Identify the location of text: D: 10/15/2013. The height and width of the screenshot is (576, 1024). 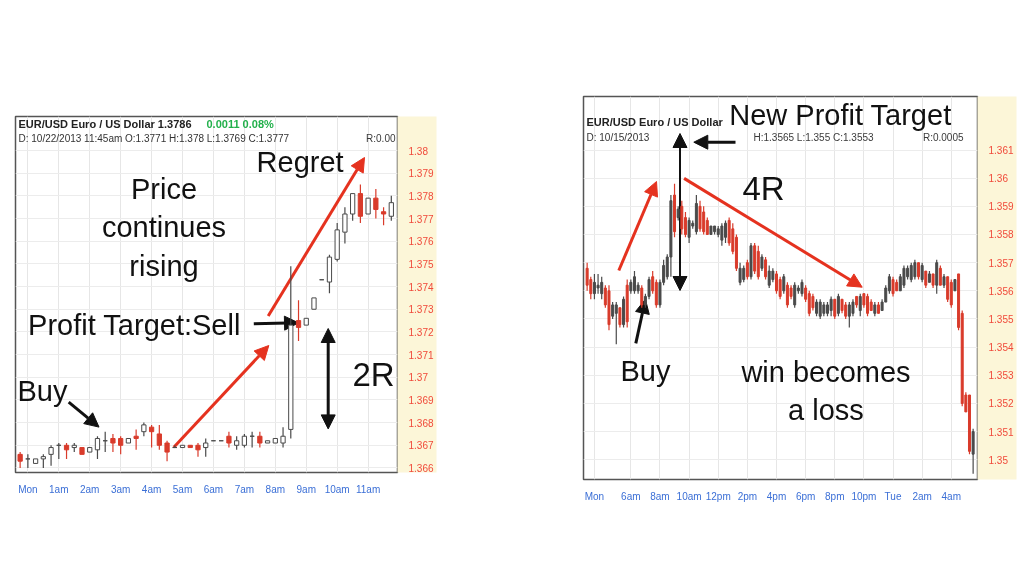
(618, 137).